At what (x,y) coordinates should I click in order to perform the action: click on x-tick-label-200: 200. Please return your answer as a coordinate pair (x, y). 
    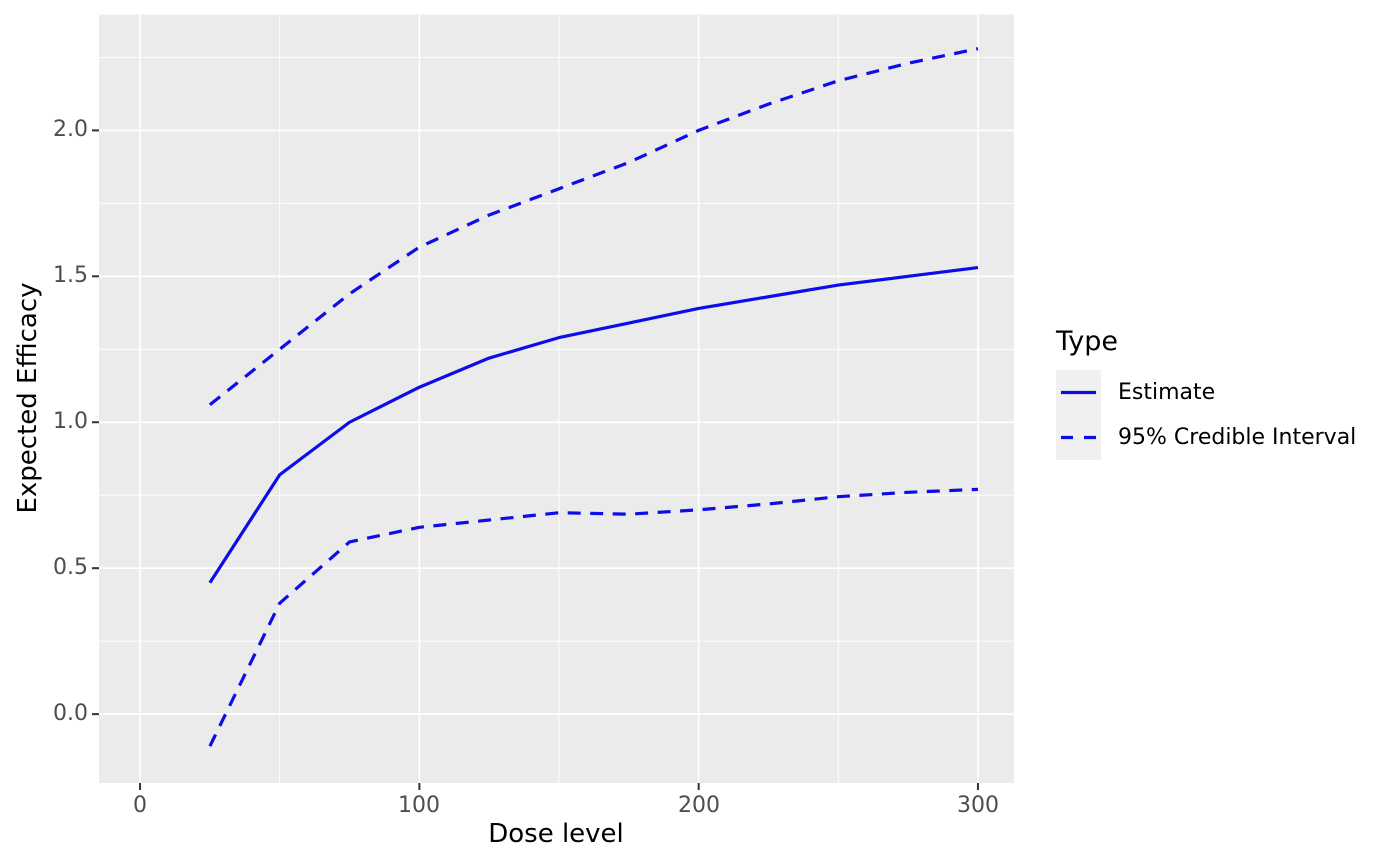
    Looking at the image, I should click on (699, 805).